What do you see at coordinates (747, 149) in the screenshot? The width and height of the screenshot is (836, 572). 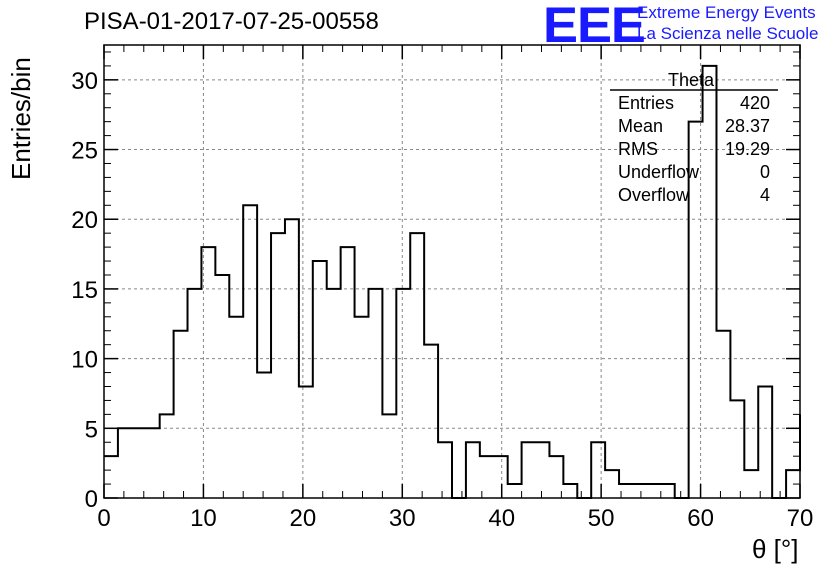 I see `stats-value: 19.29` at bounding box center [747, 149].